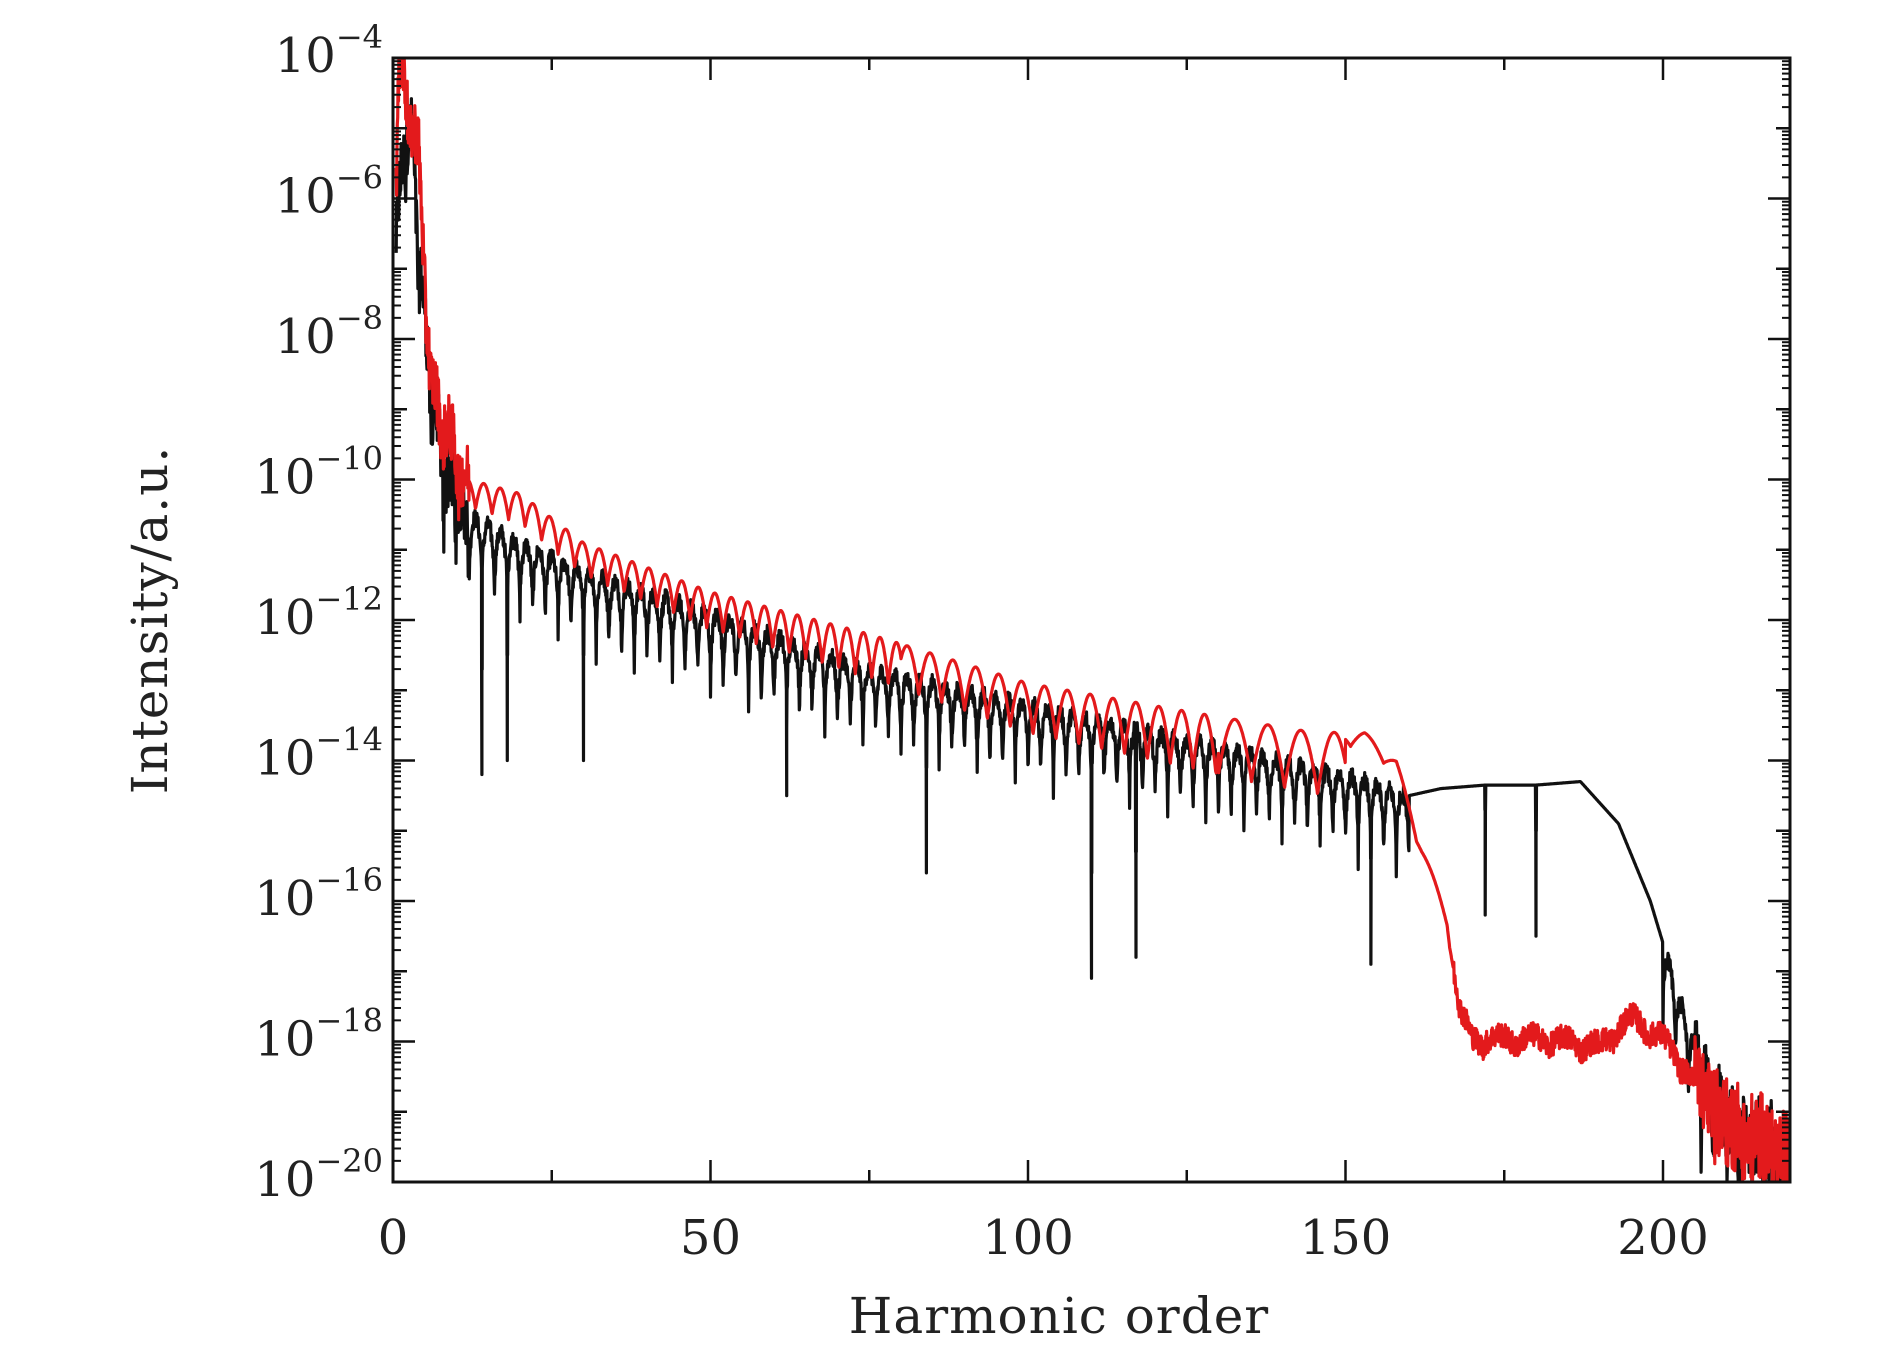  I want to click on y-tick-label: 10⁻⁴, so click(329, 51).